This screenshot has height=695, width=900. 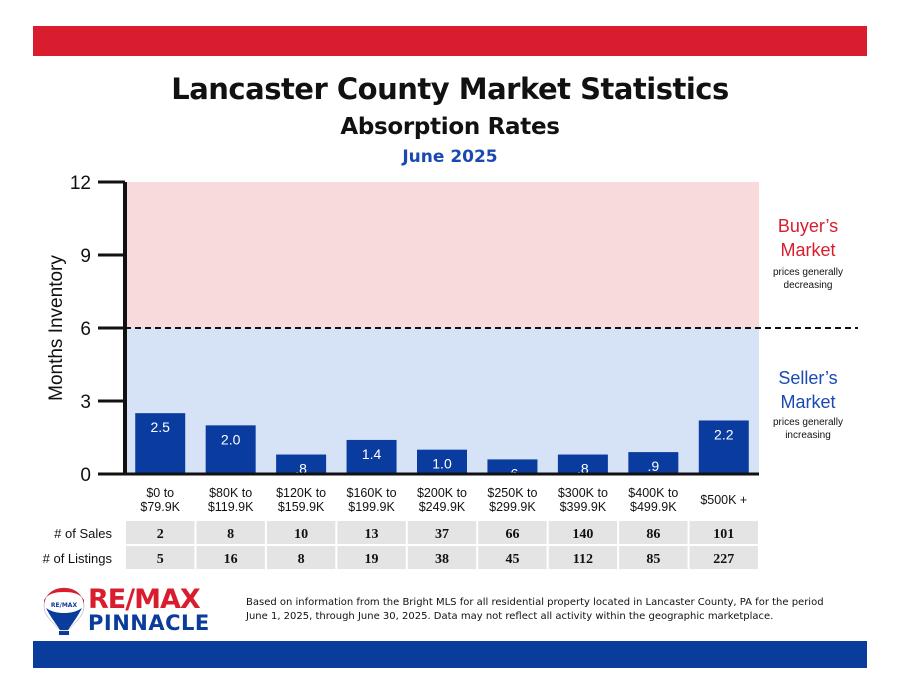 I want to click on table-cell-value: 45, so click(x=512, y=559).